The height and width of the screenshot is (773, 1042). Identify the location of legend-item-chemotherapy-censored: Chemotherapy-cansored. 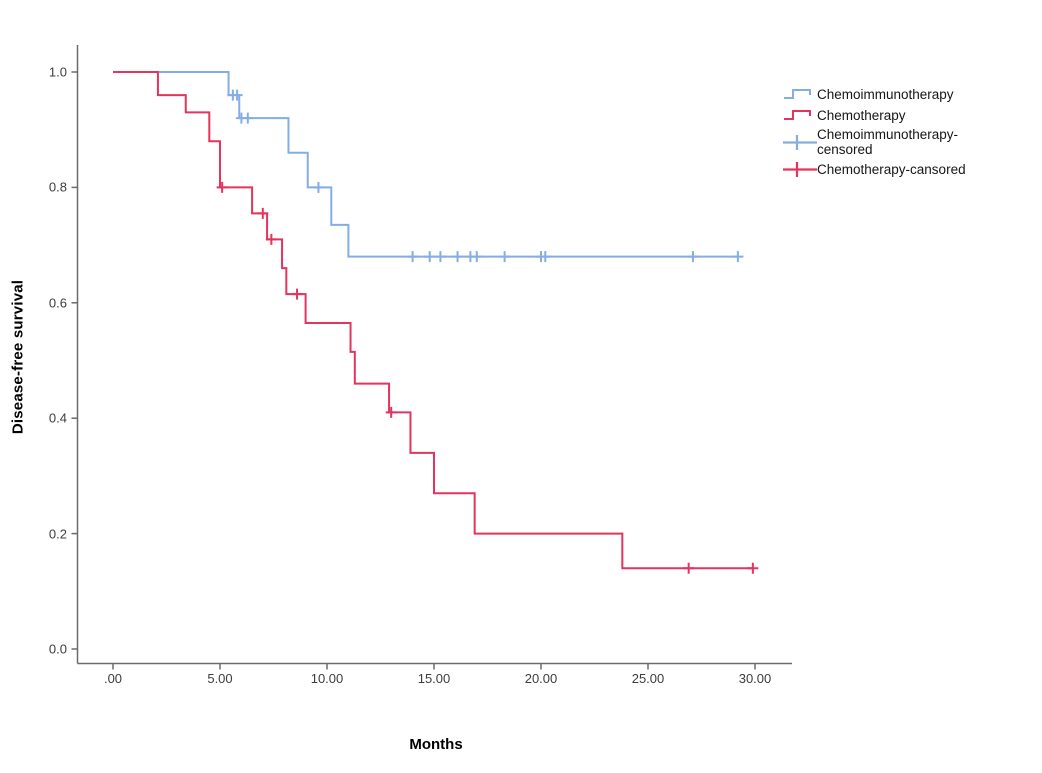
(884, 169).